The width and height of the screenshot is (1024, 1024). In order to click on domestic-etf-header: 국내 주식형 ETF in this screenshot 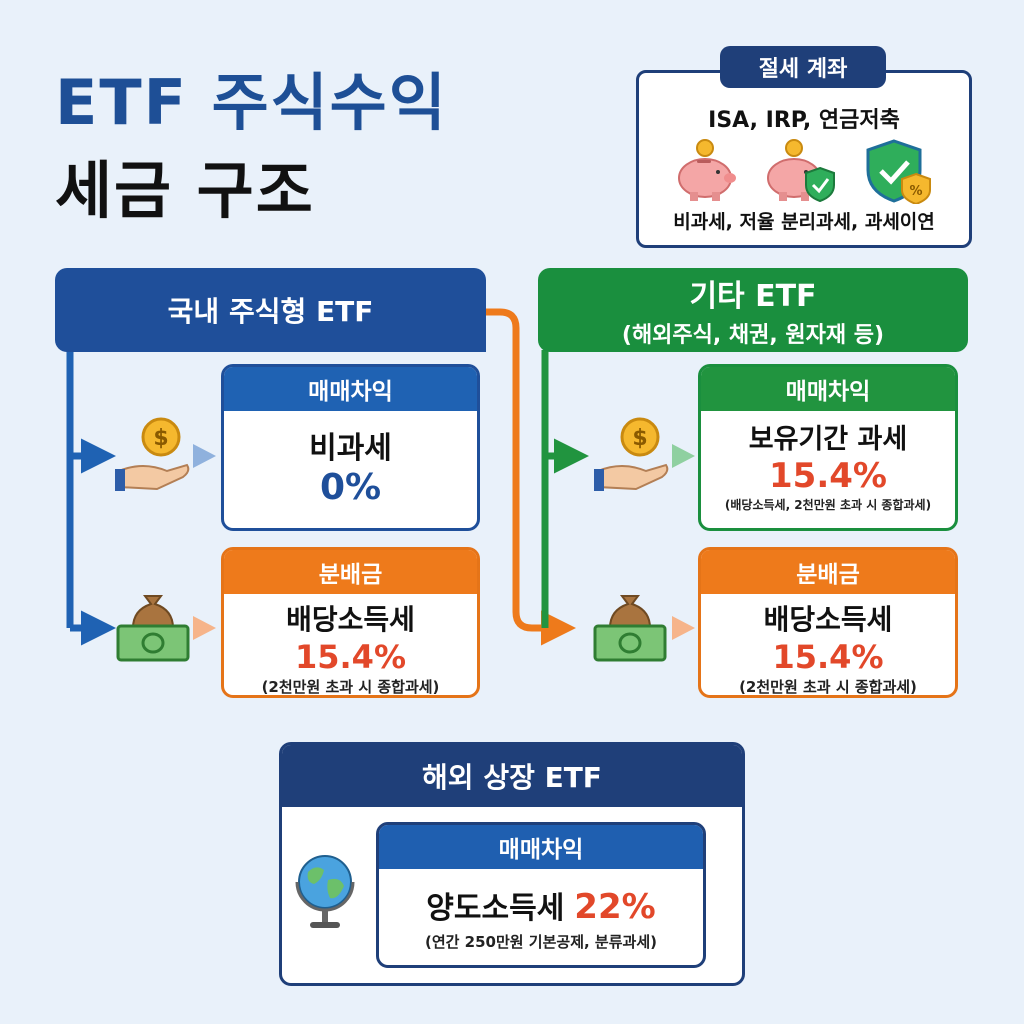, I will do `click(270, 310)`.